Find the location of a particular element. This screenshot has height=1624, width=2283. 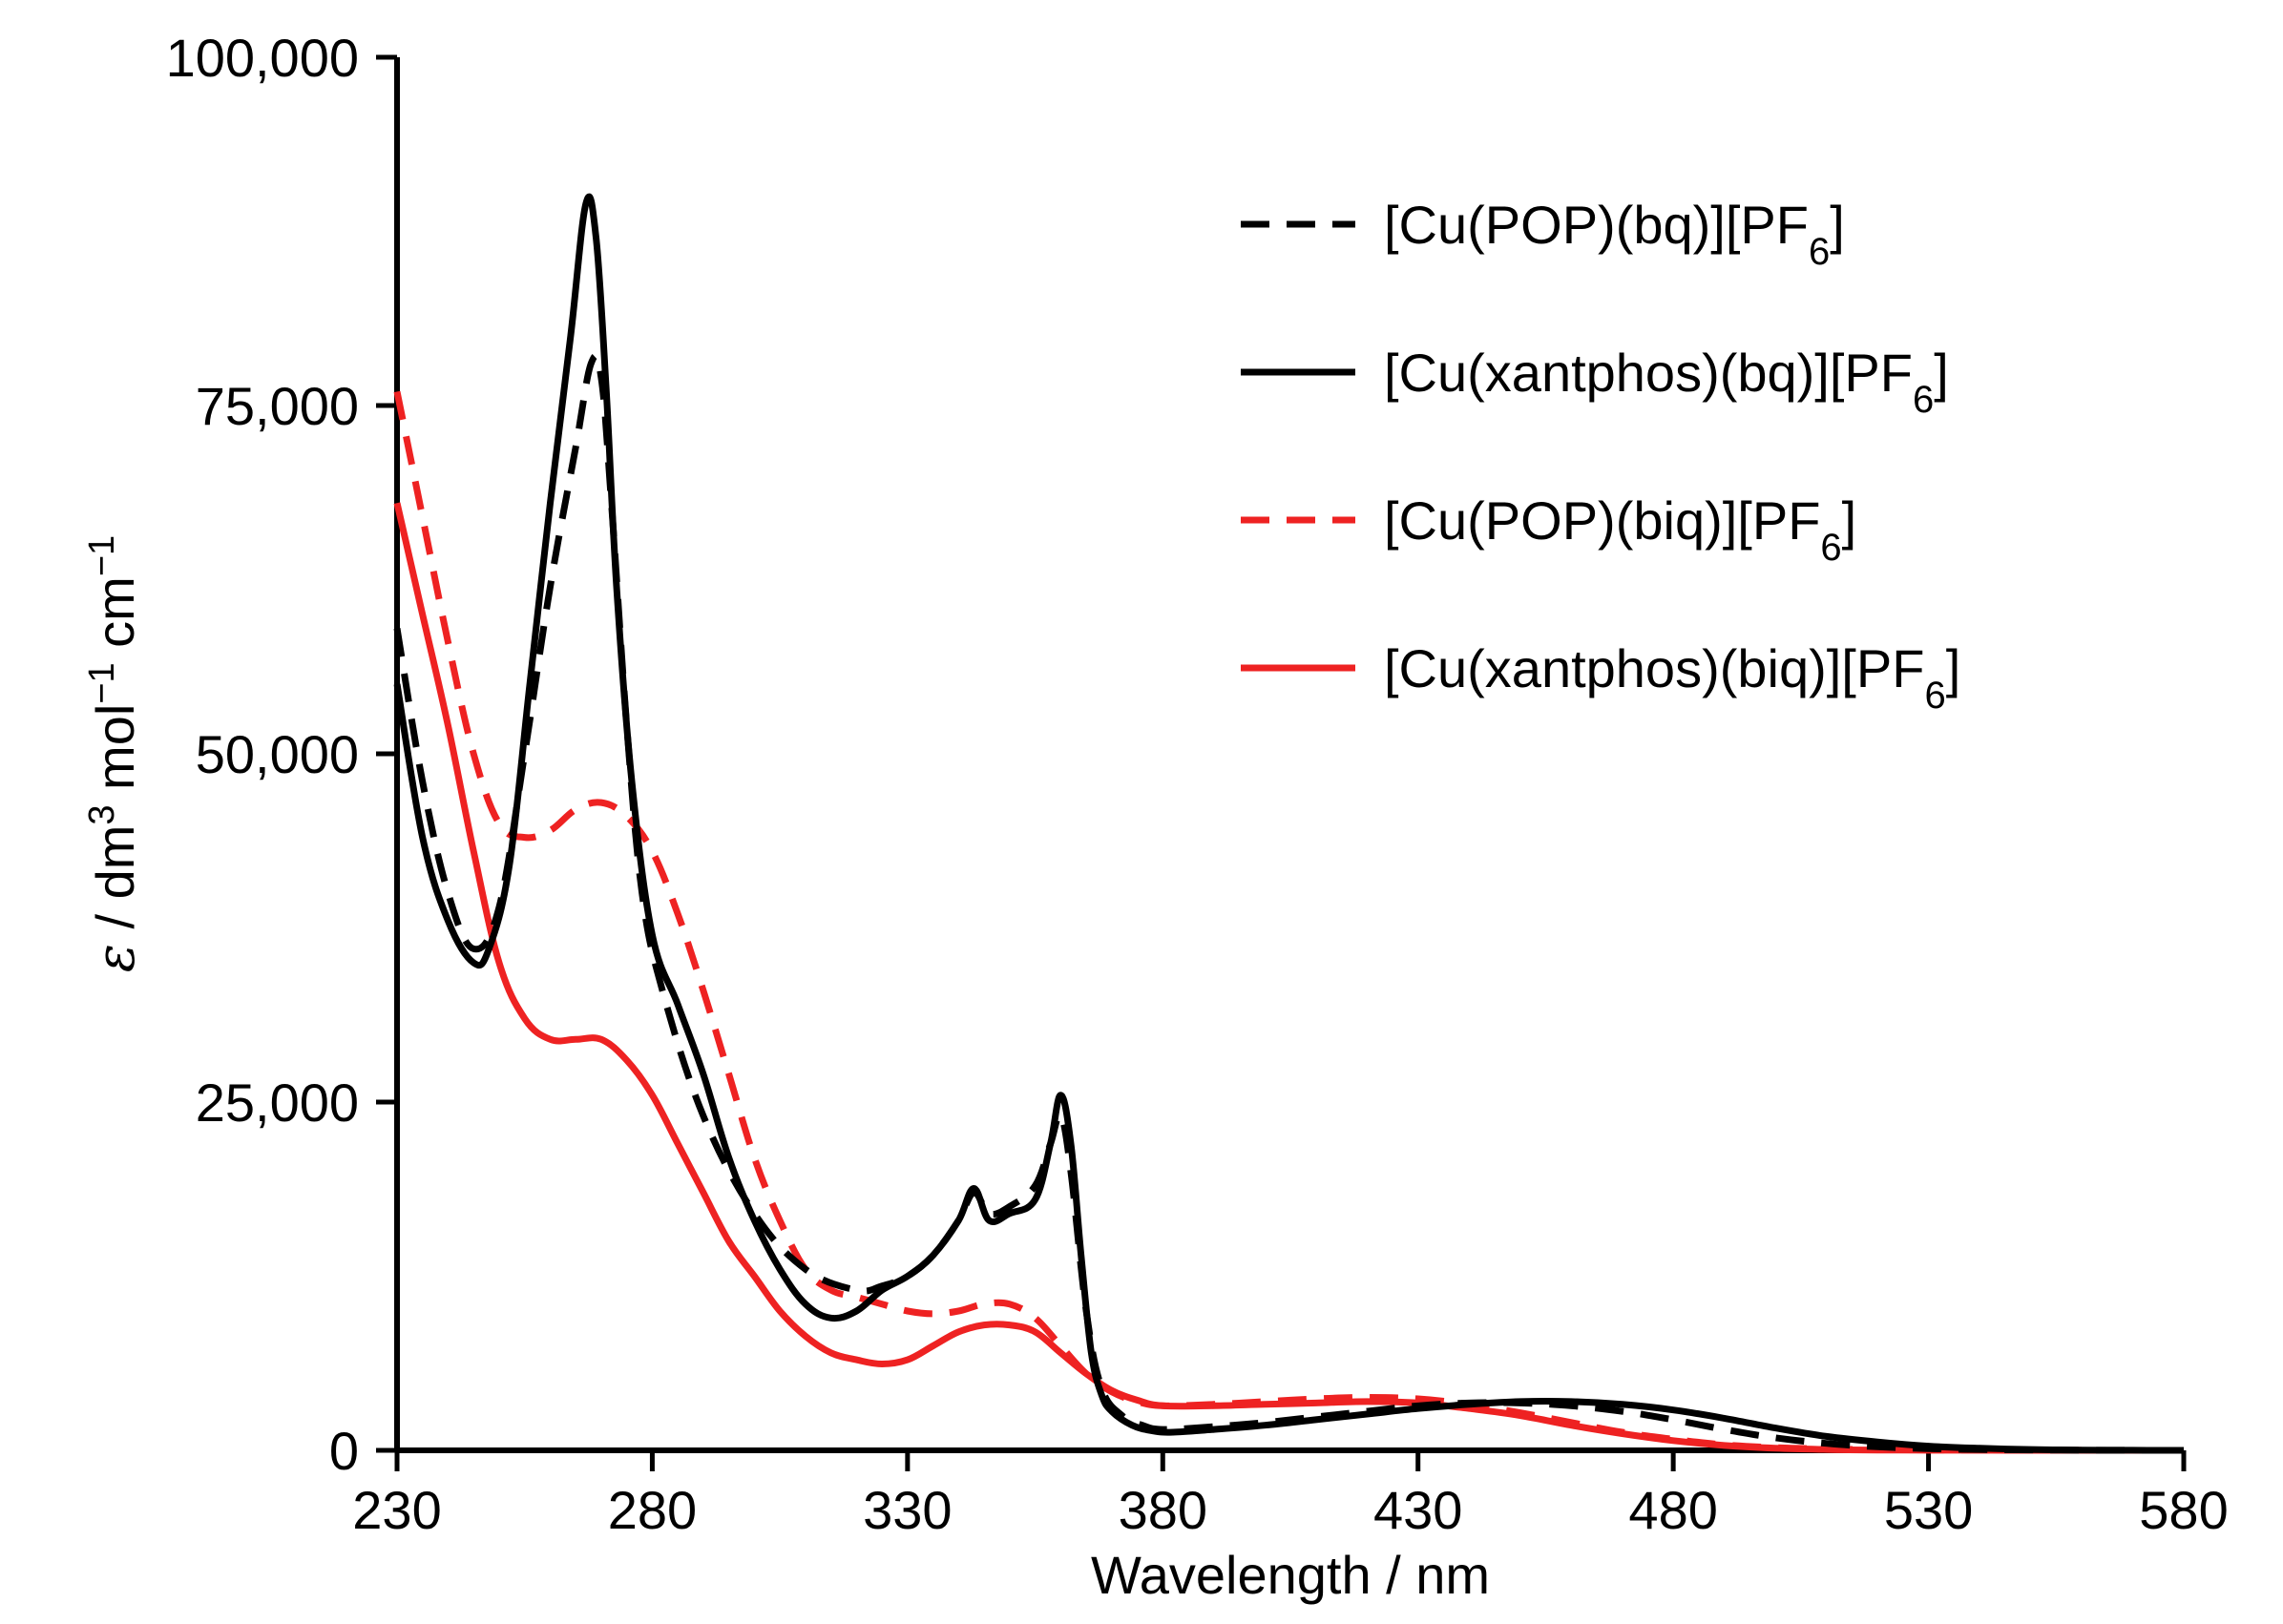

x-tick-label: 580 is located at coordinates (2183, 1510).